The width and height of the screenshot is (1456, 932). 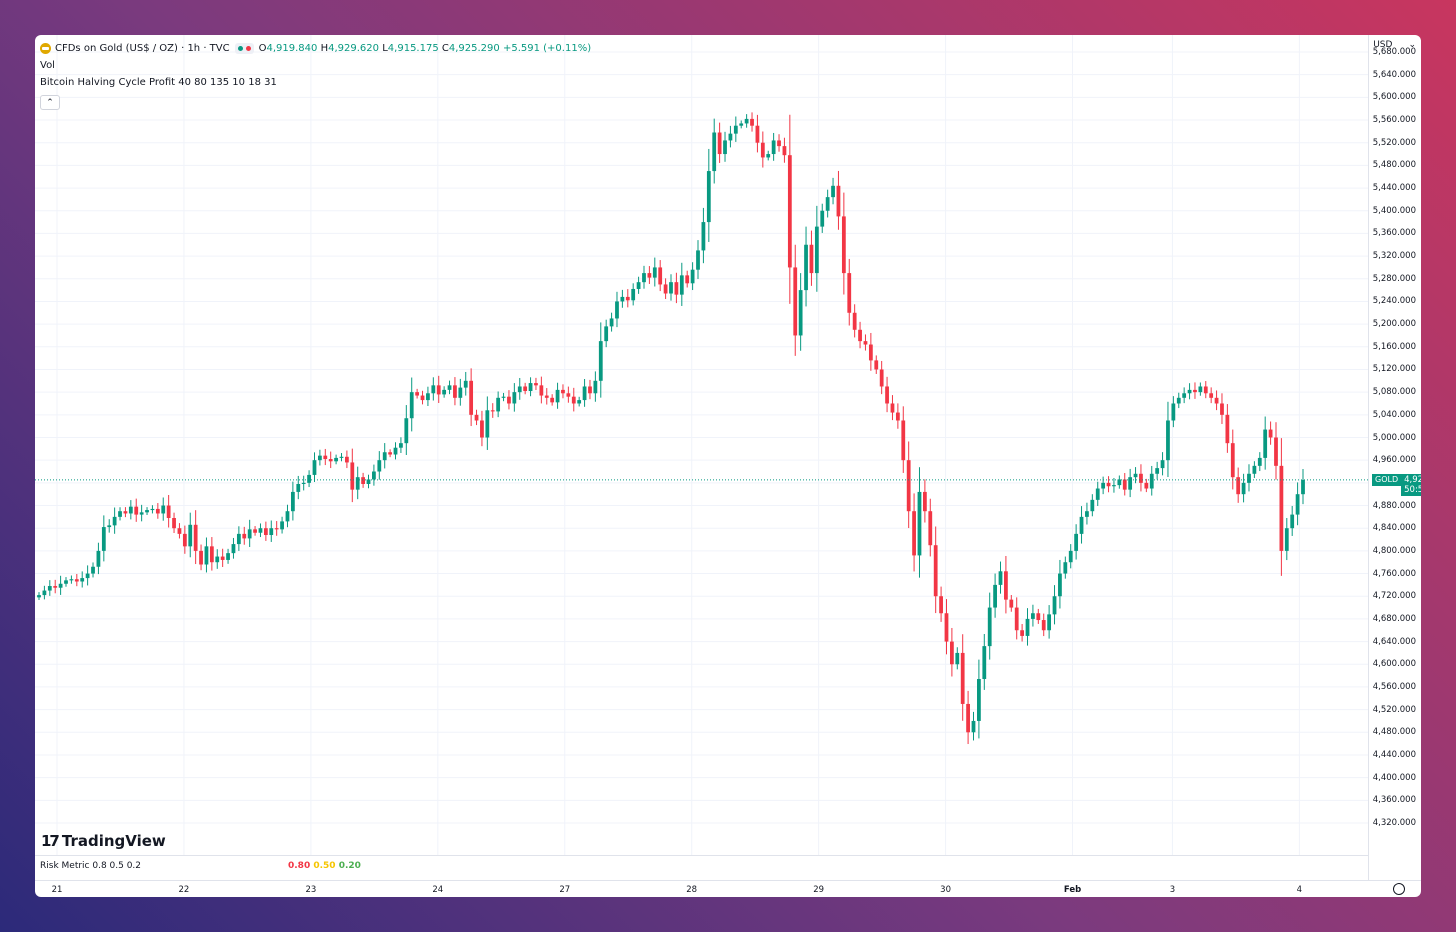 What do you see at coordinates (248, 48) in the screenshot?
I see `alert-icon` at bounding box center [248, 48].